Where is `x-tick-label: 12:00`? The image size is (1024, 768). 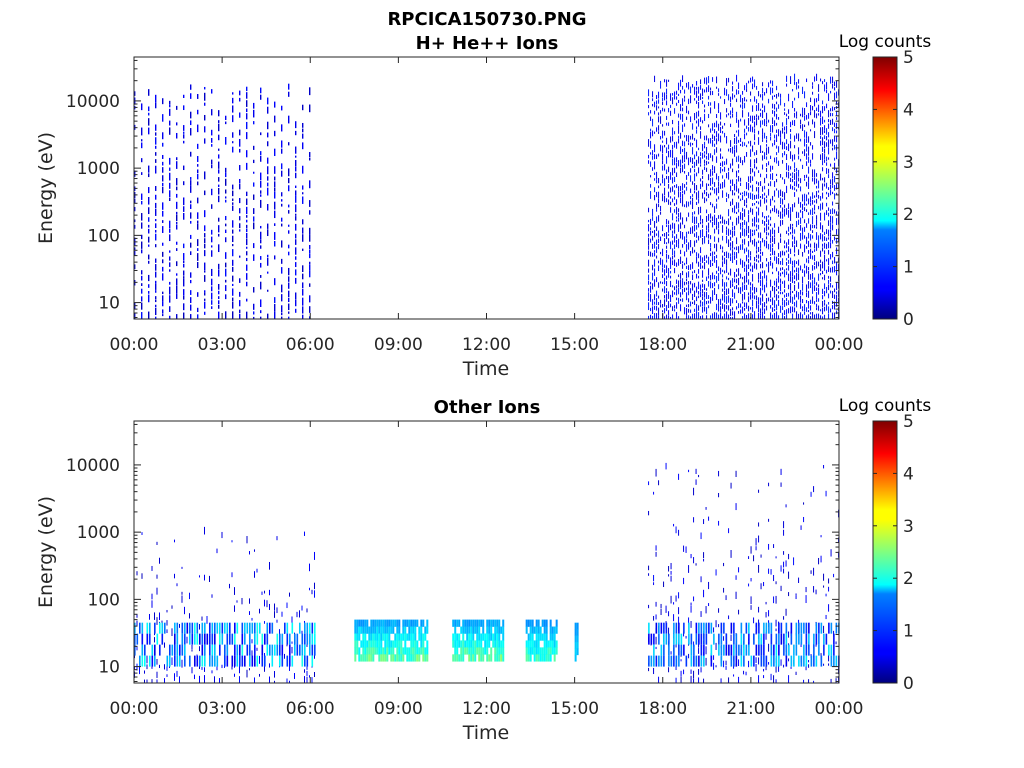
x-tick-label: 12:00 is located at coordinates (486, 345).